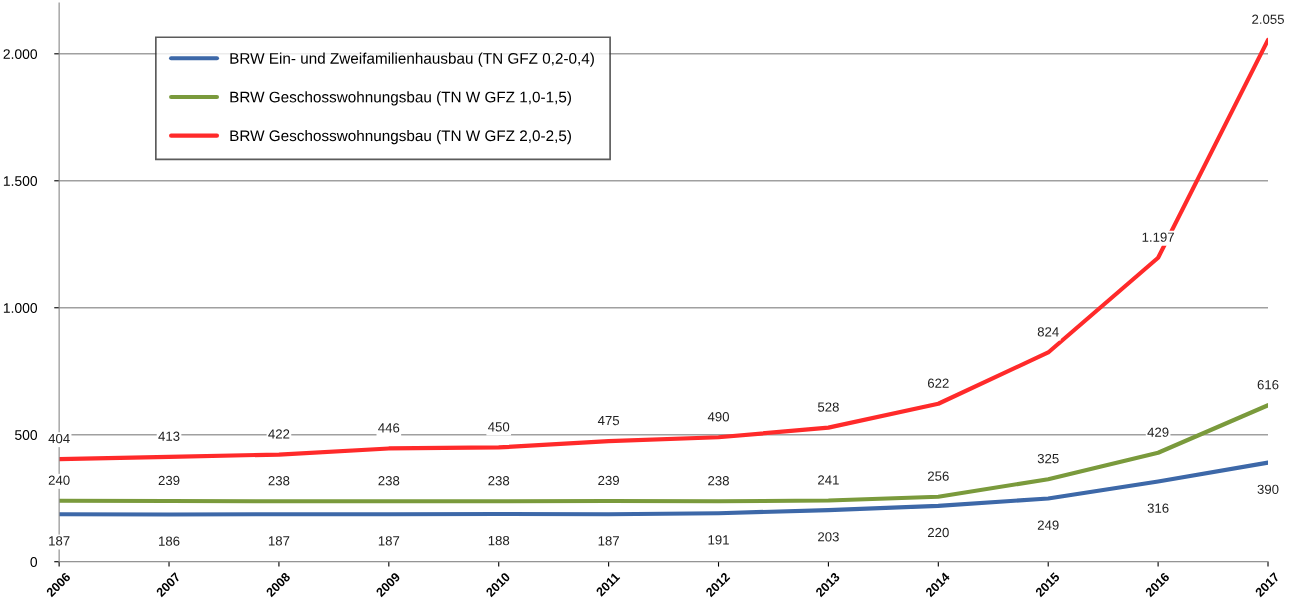  What do you see at coordinates (828, 480) in the screenshot?
I see `data-label: 241` at bounding box center [828, 480].